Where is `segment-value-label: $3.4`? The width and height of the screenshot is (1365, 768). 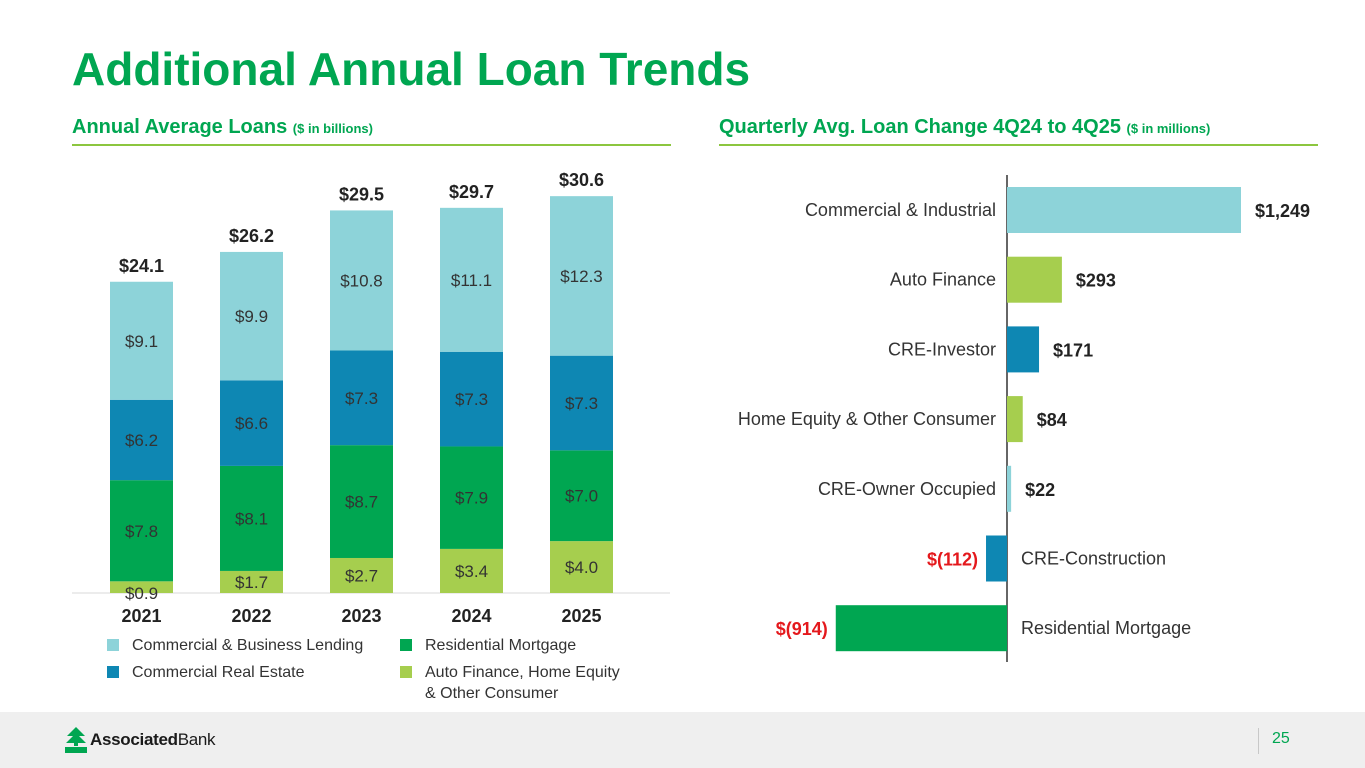
segment-value-label: $3.4 is located at coordinates (471, 571).